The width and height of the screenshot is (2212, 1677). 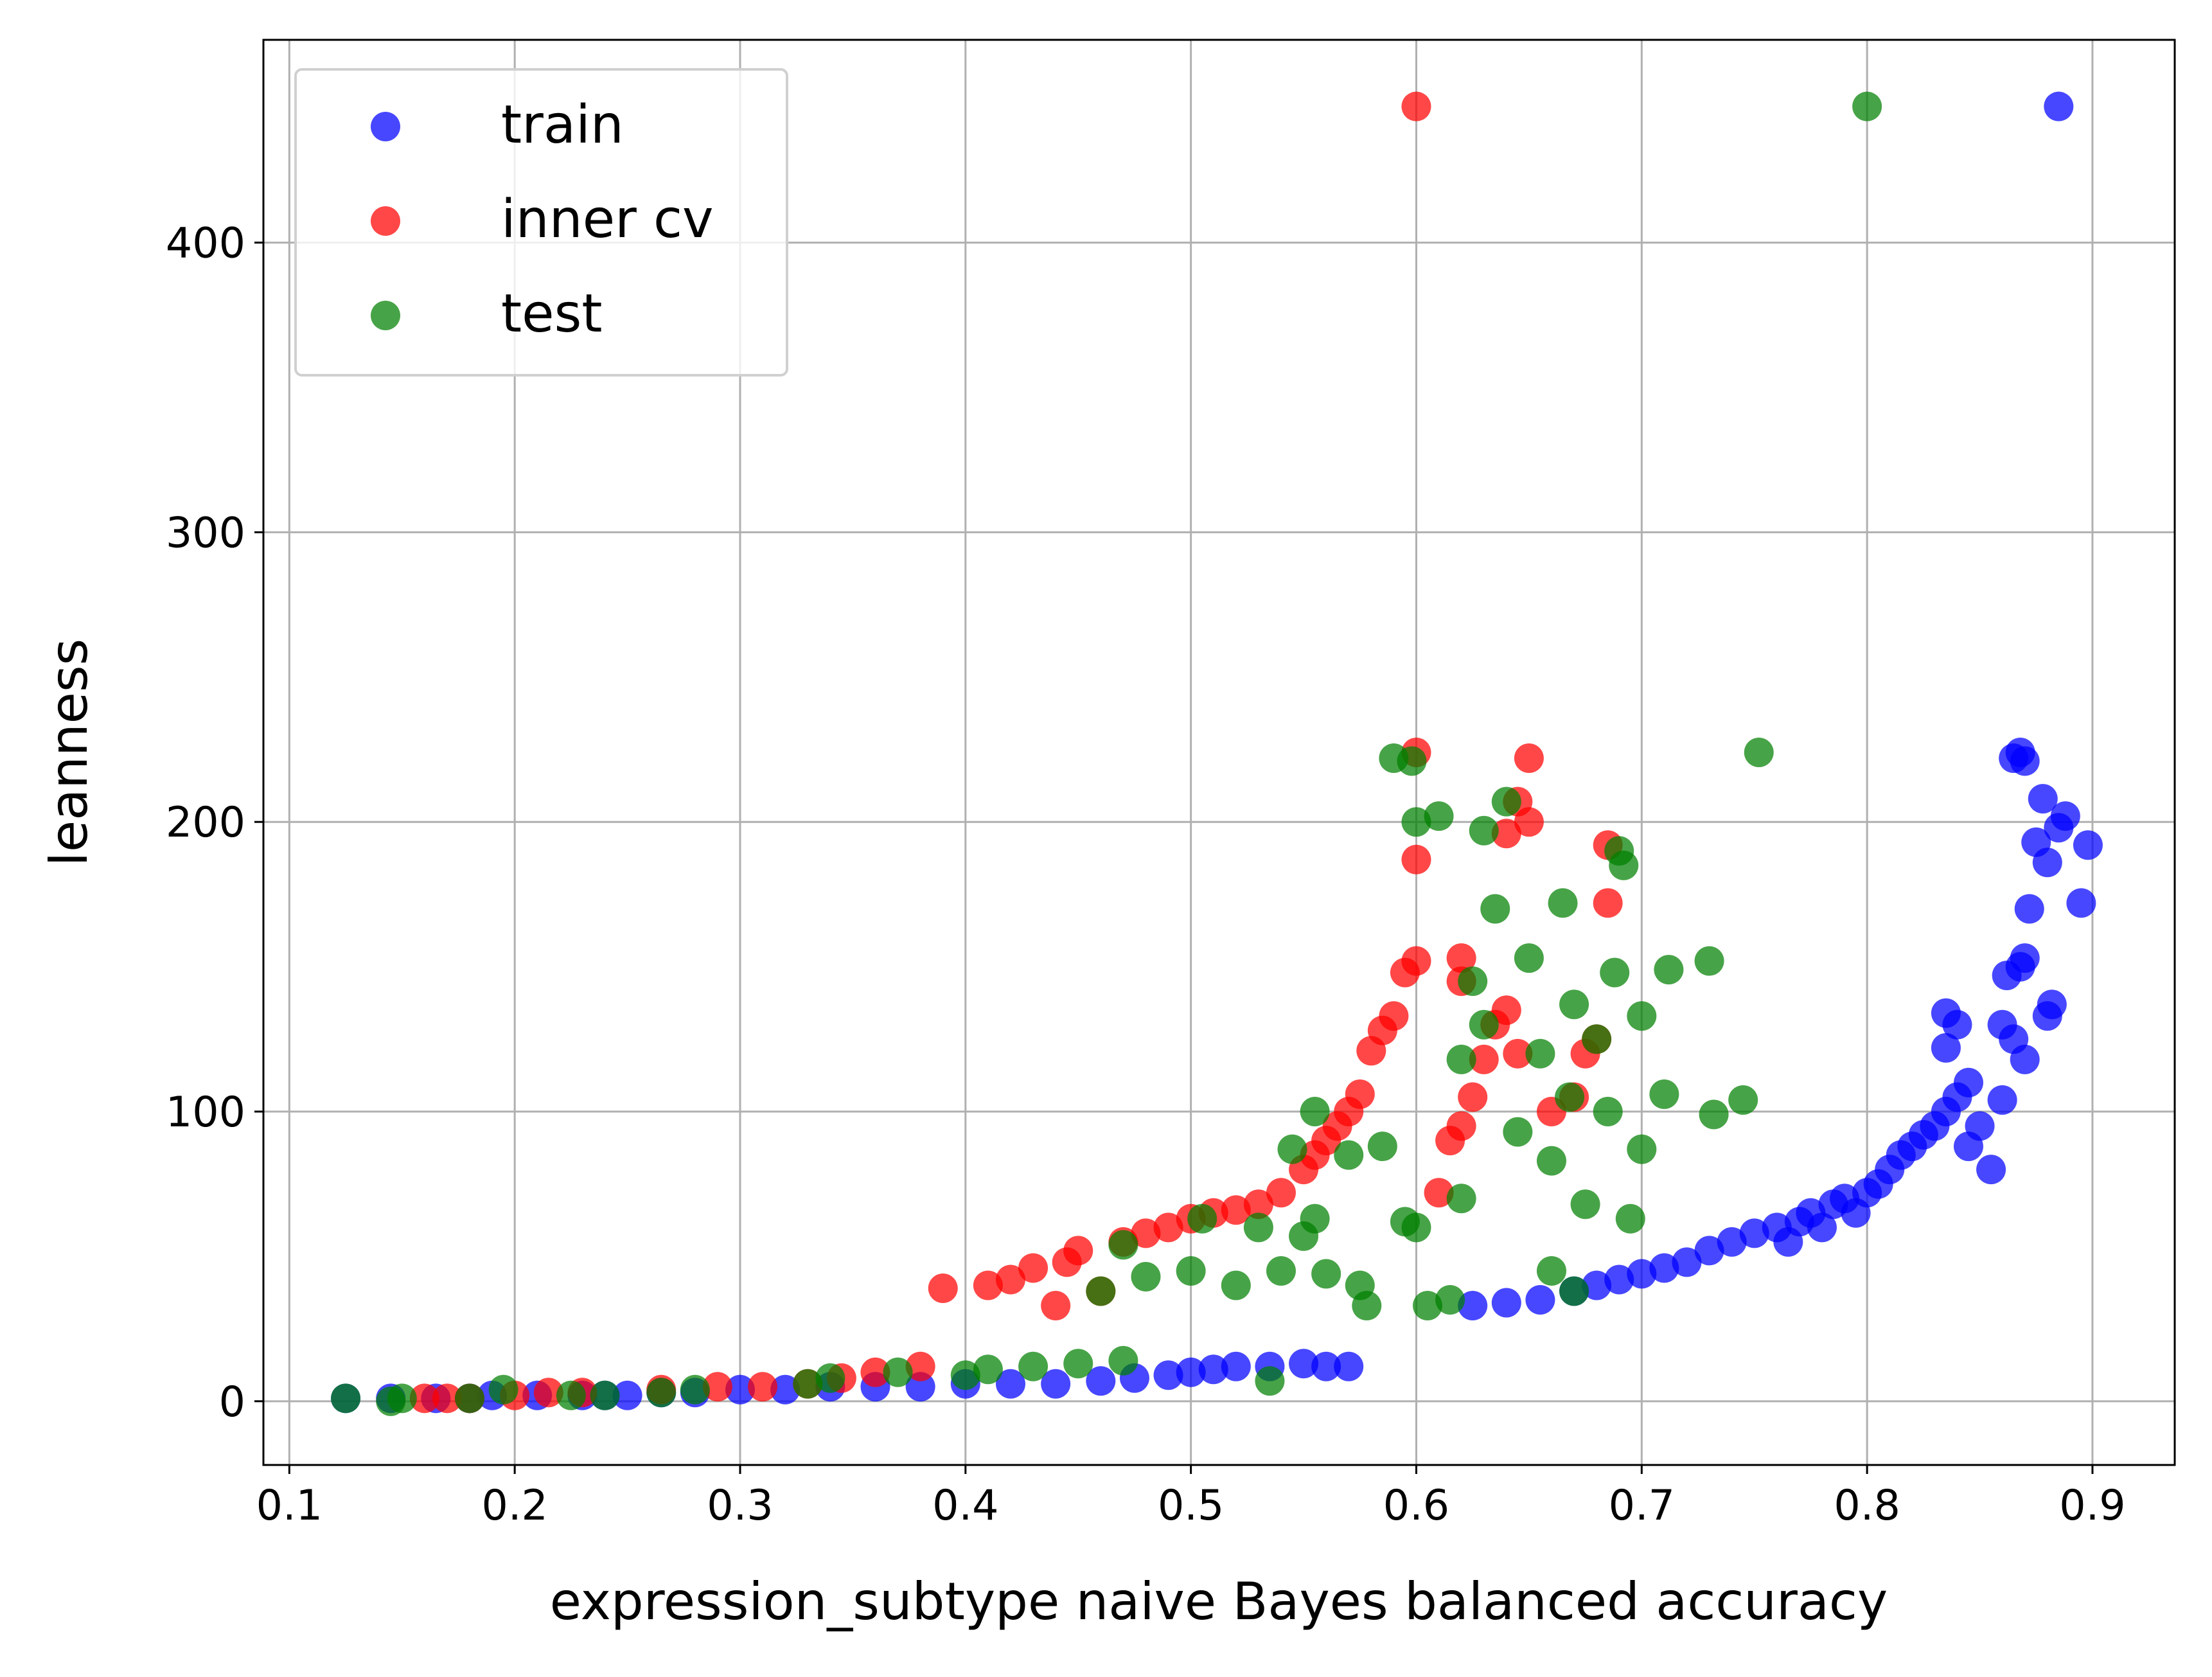 What do you see at coordinates (205, 1112) in the screenshot?
I see `y-tick-label: 100` at bounding box center [205, 1112].